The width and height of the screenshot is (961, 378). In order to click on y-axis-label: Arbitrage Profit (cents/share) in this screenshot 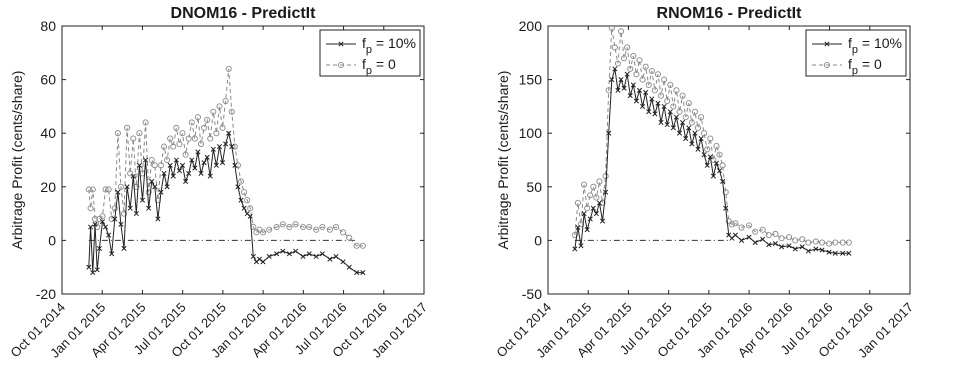, I will do `click(17, 160)`.